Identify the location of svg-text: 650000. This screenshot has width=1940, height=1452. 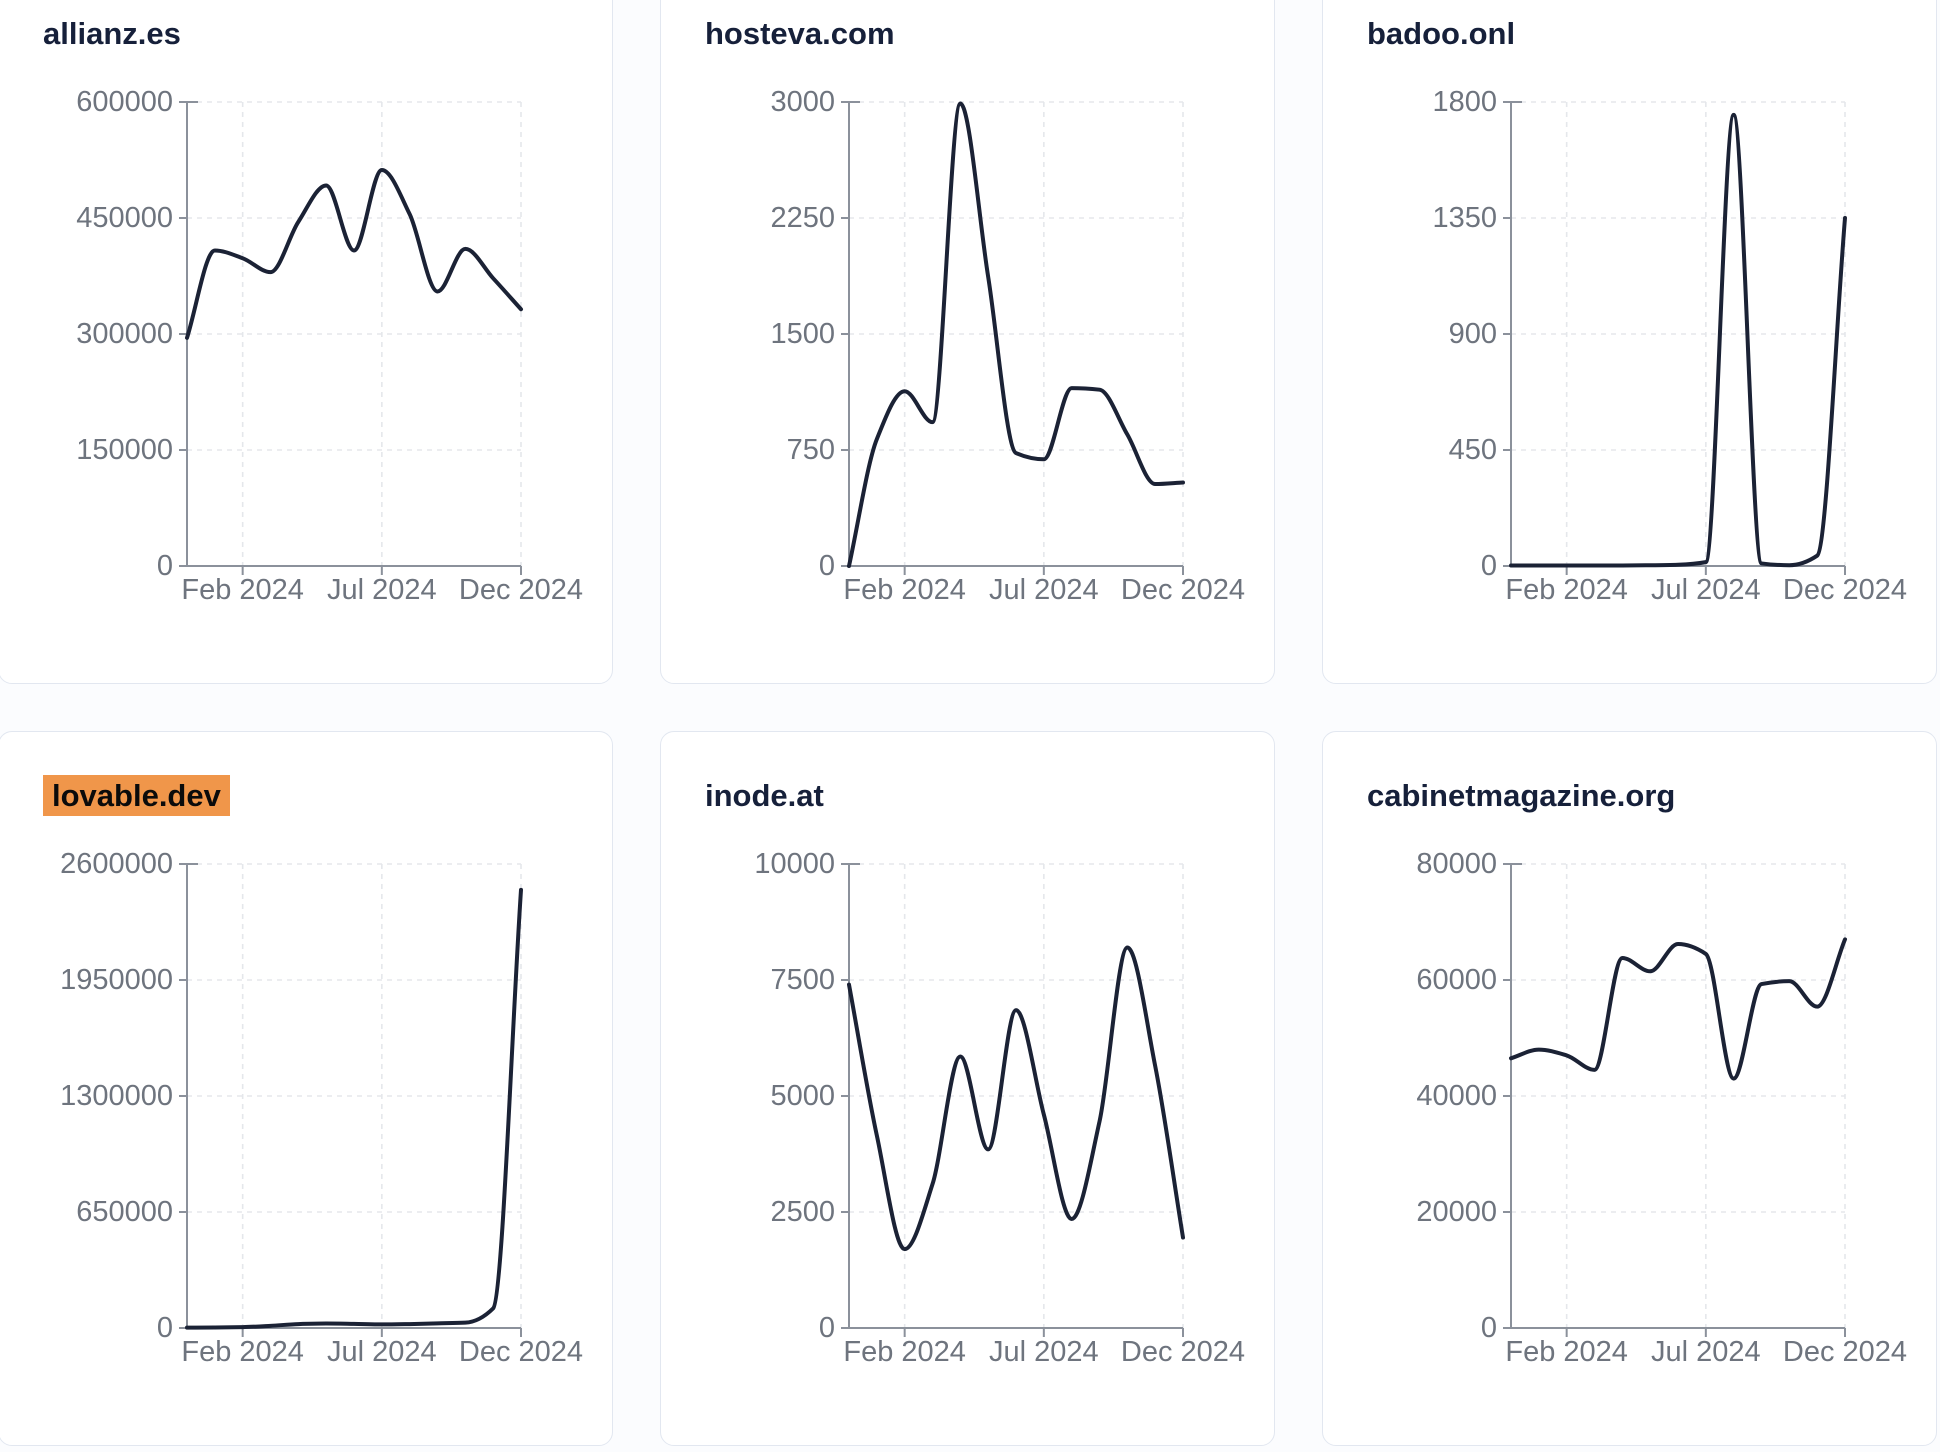
(124, 1212).